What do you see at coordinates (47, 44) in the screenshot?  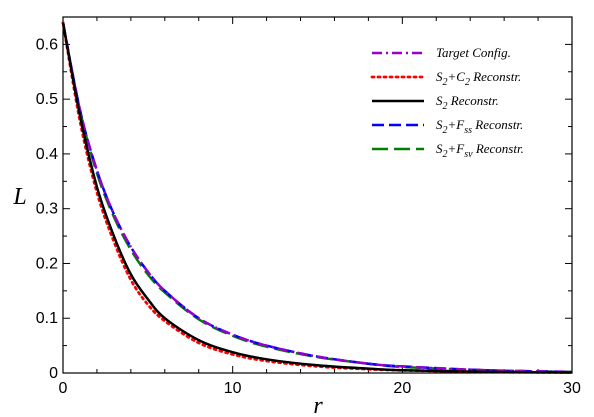 I see `y-tick-label: 0.6` at bounding box center [47, 44].